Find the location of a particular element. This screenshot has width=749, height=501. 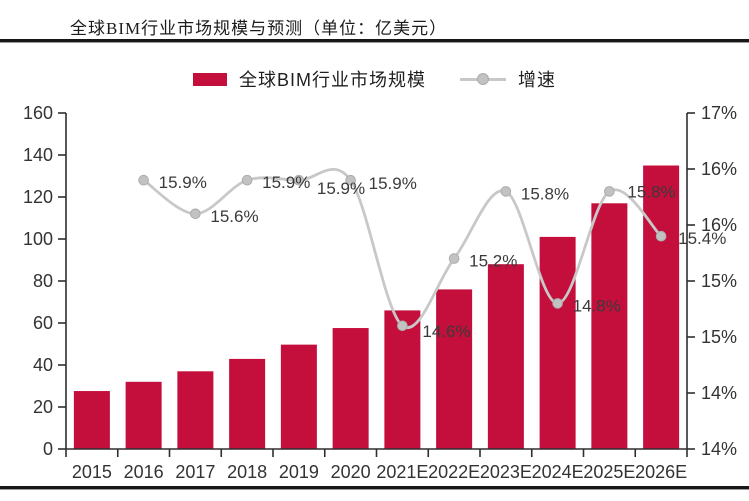

chart-legend: 全球BIM行业市场规模 增速 is located at coordinates (374, 79).